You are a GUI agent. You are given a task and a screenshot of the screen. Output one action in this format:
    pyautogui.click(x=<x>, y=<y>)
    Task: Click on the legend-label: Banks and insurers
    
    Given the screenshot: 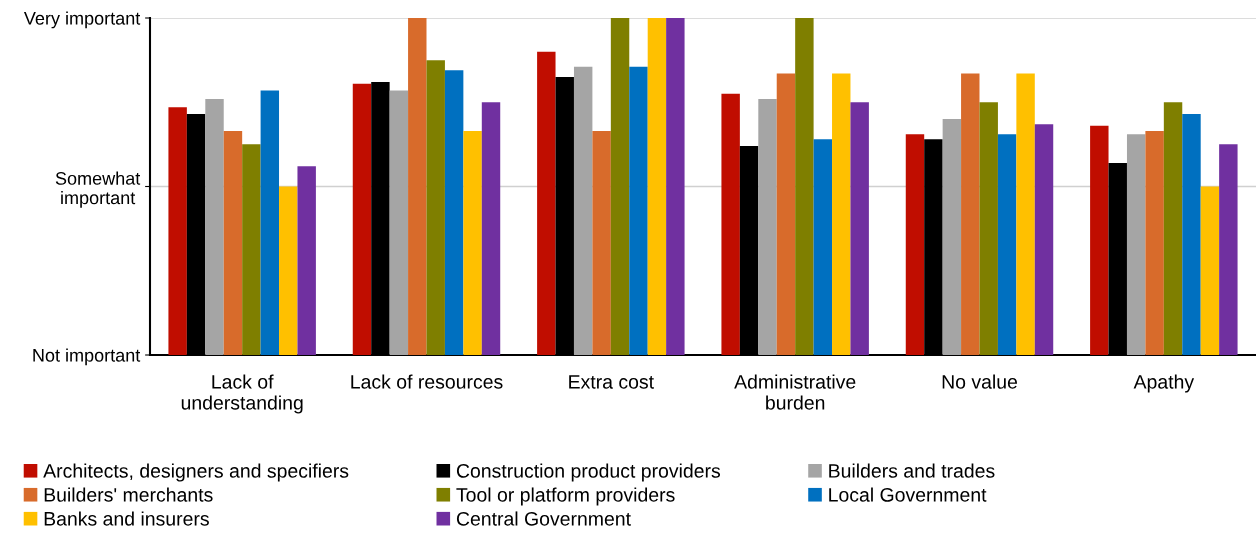 What is the action you would take?
    pyautogui.click(x=126, y=518)
    